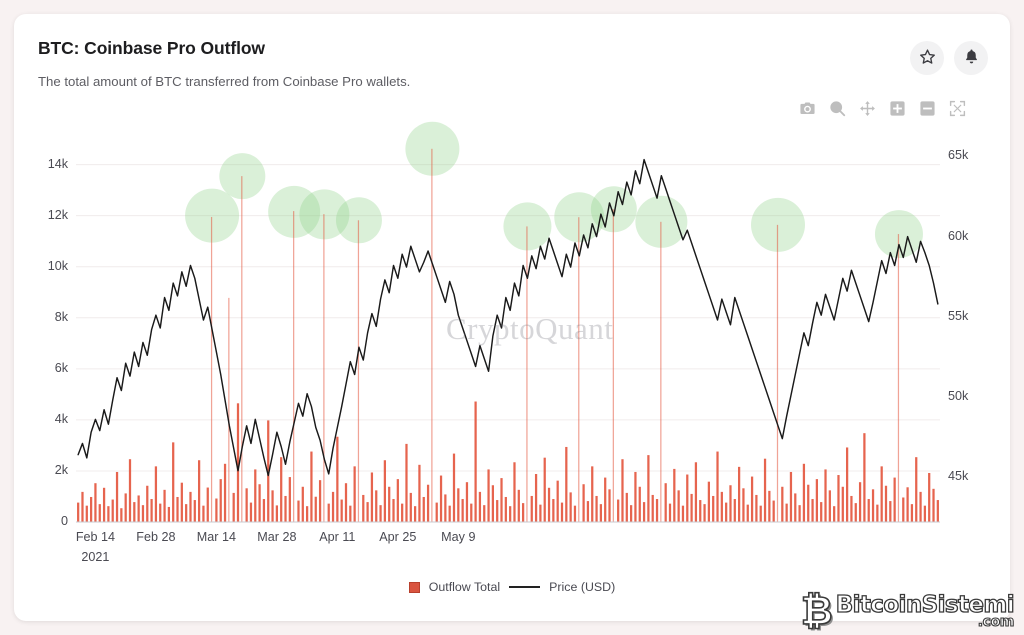 The width and height of the screenshot is (1024, 635). What do you see at coordinates (897, 108) in the screenshot?
I see `plus-box-icon` at bounding box center [897, 108].